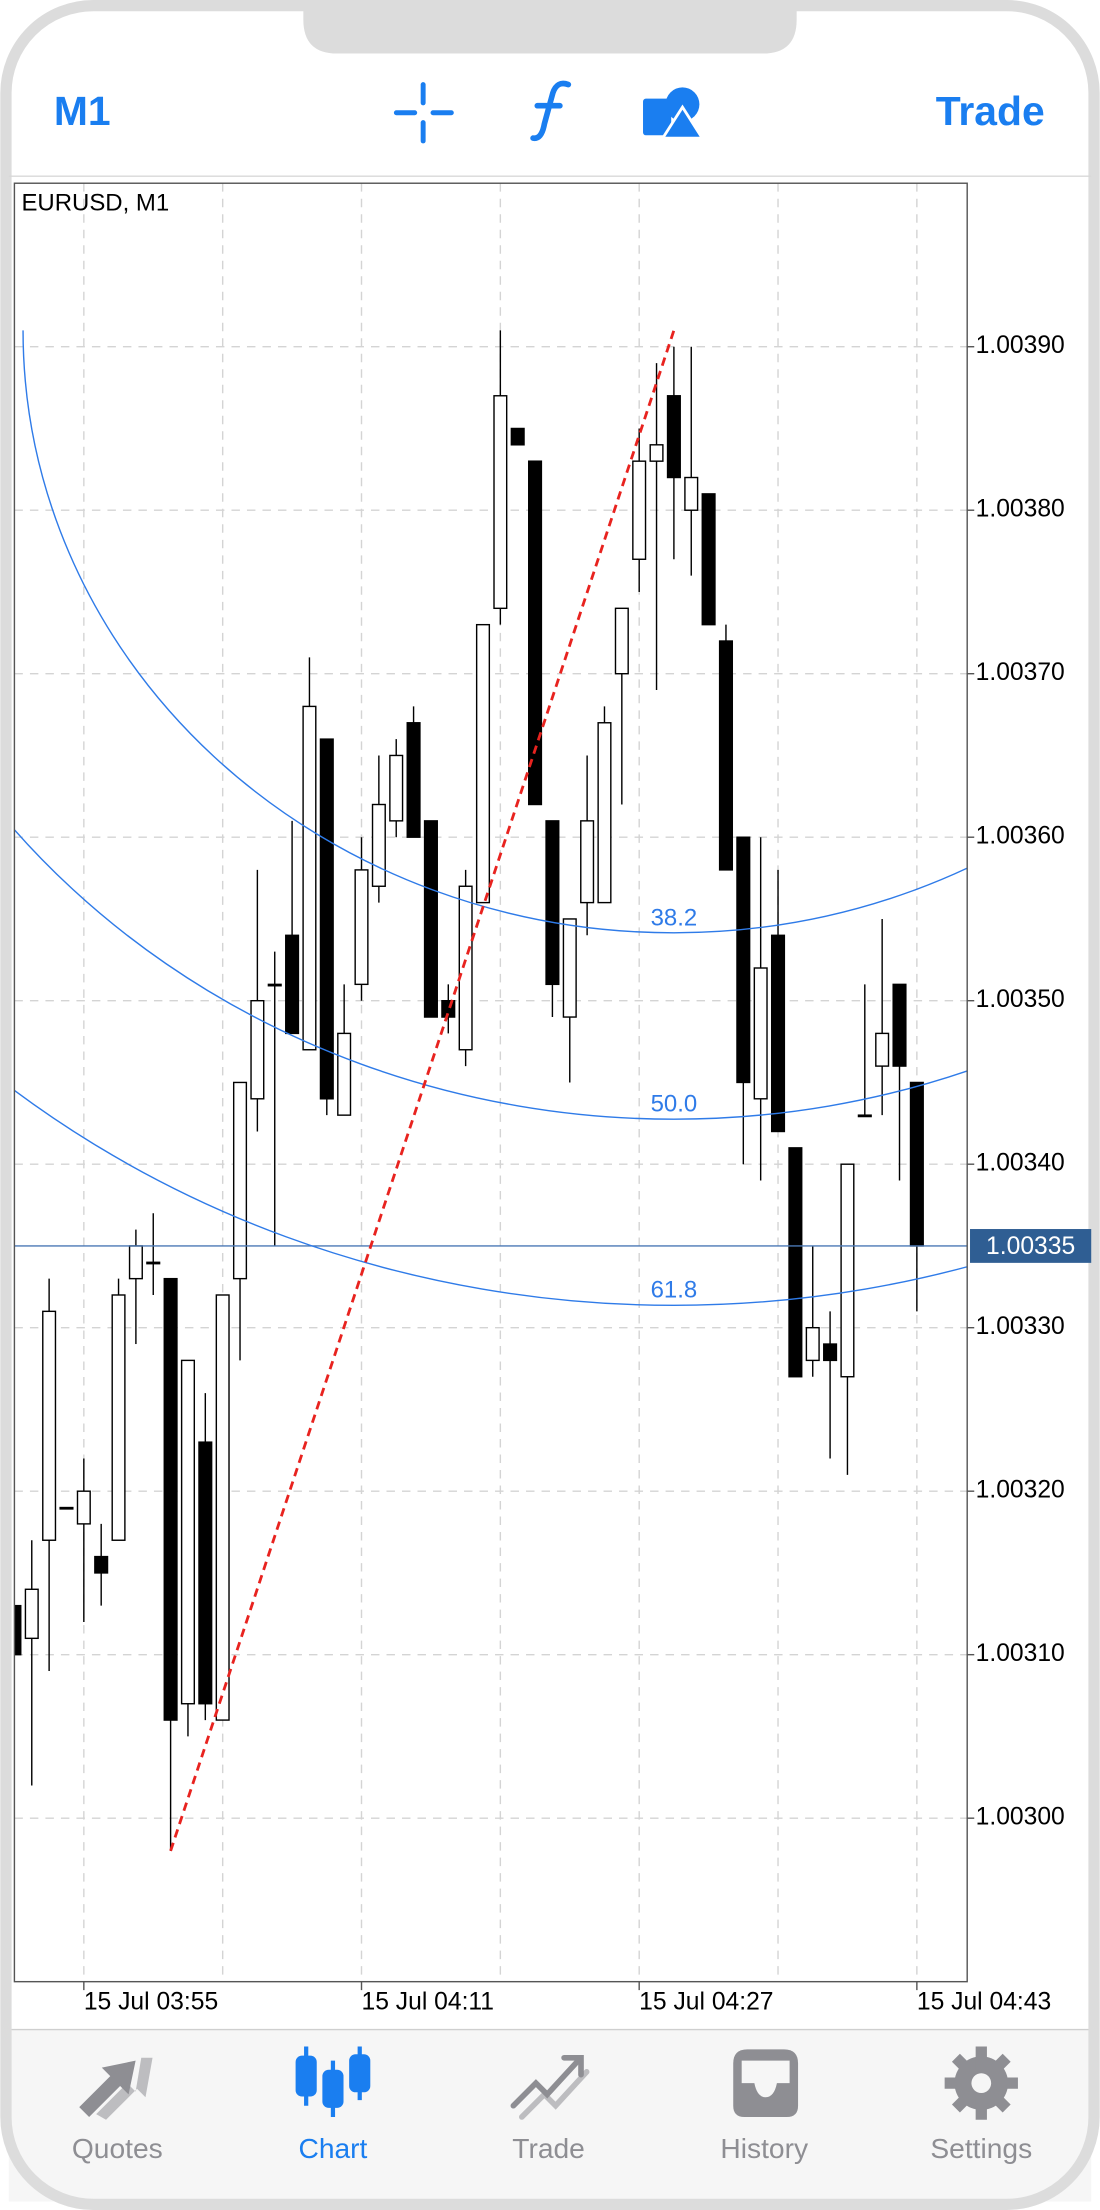 The width and height of the screenshot is (1100, 2210). Describe the element at coordinates (117, 2148) in the screenshot. I see `tab-label: Quotes` at that location.